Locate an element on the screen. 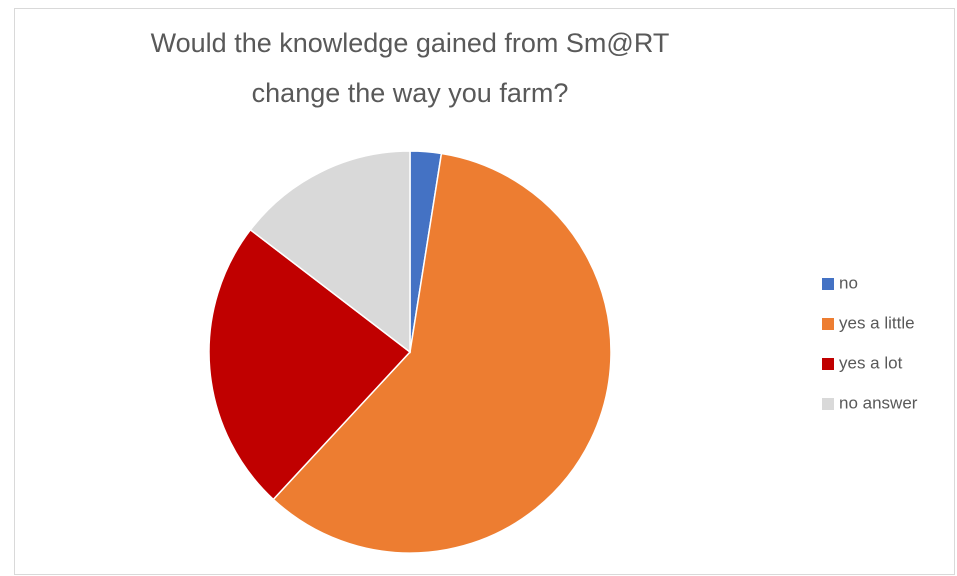  legend-label: no is located at coordinates (848, 282).